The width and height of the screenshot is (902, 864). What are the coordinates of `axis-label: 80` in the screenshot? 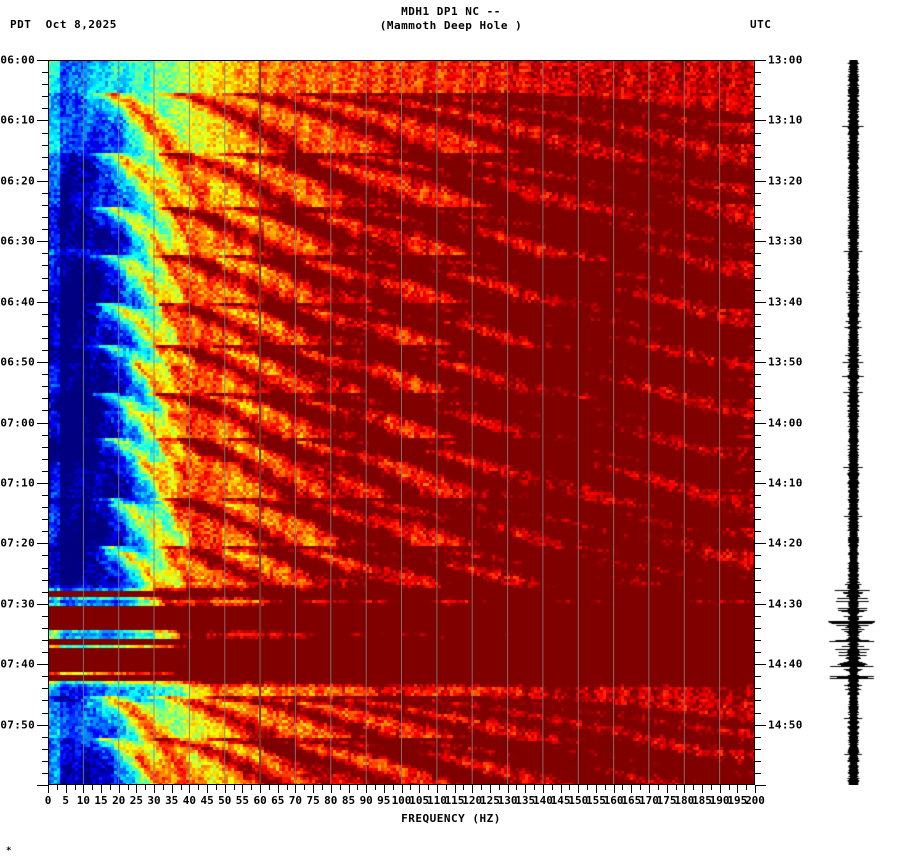 It's located at (331, 800).